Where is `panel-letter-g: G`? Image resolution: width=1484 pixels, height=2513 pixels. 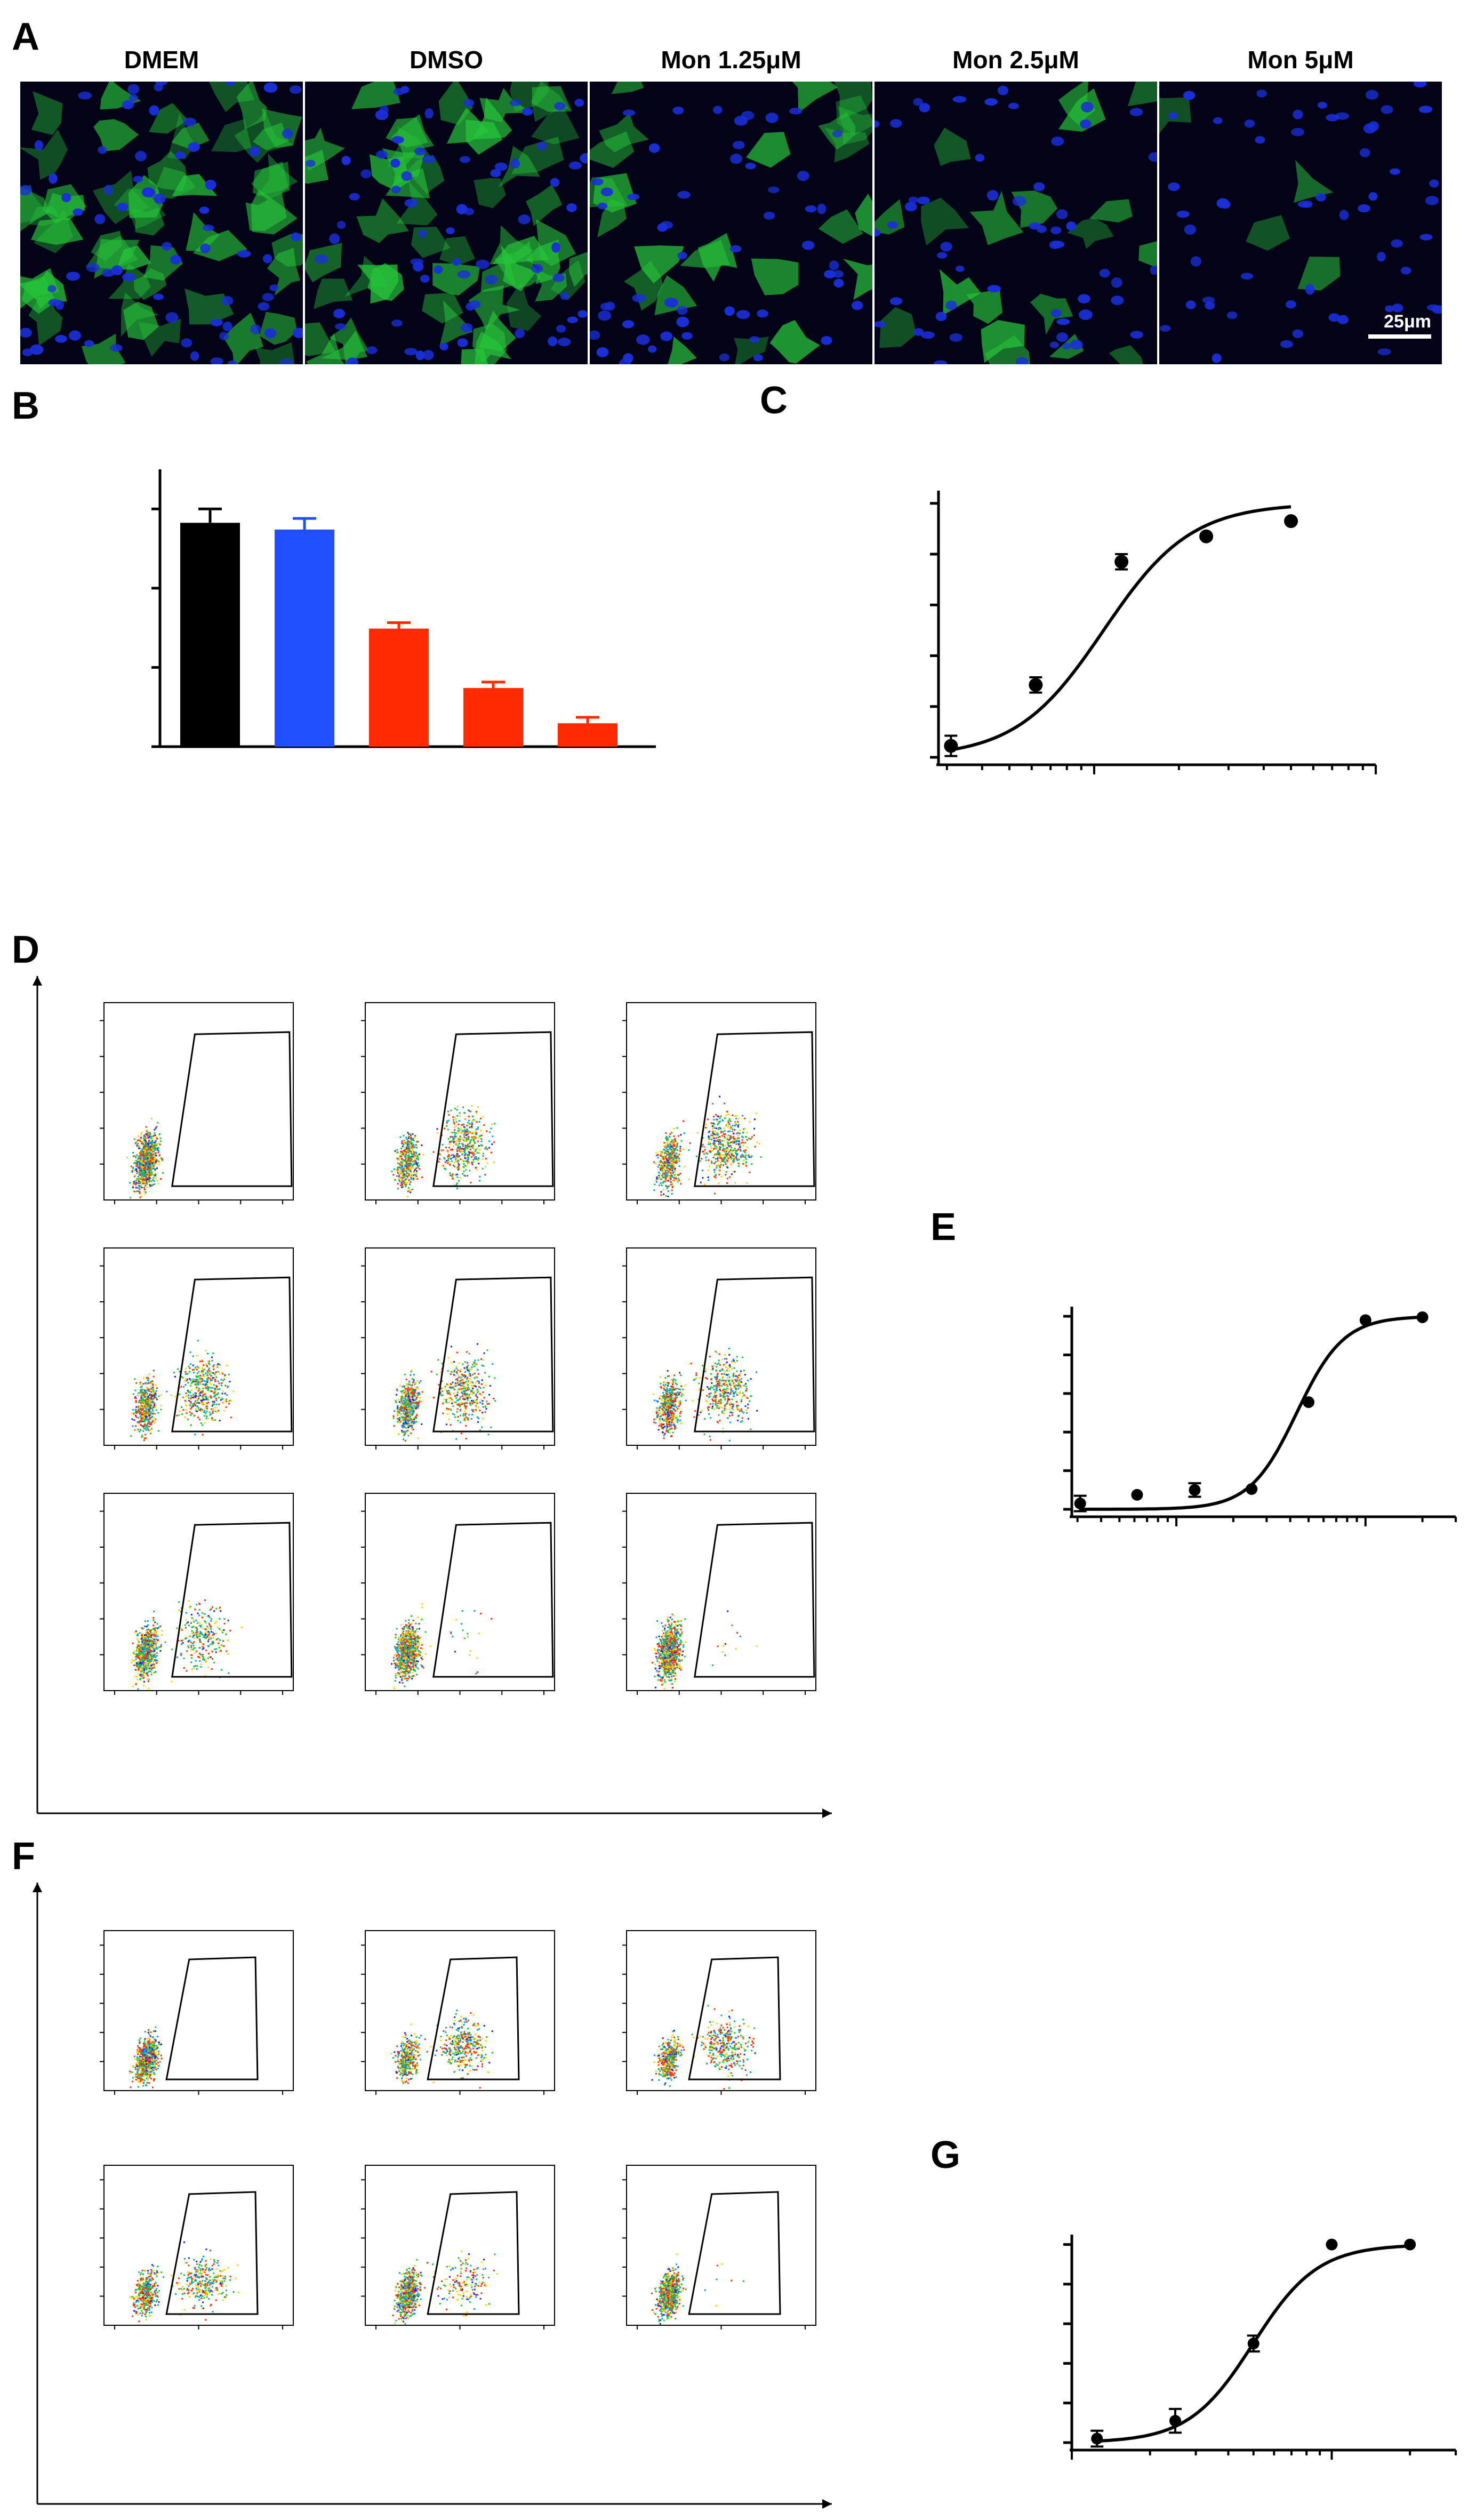
panel-letter-g: G is located at coordinates (945, 2155).